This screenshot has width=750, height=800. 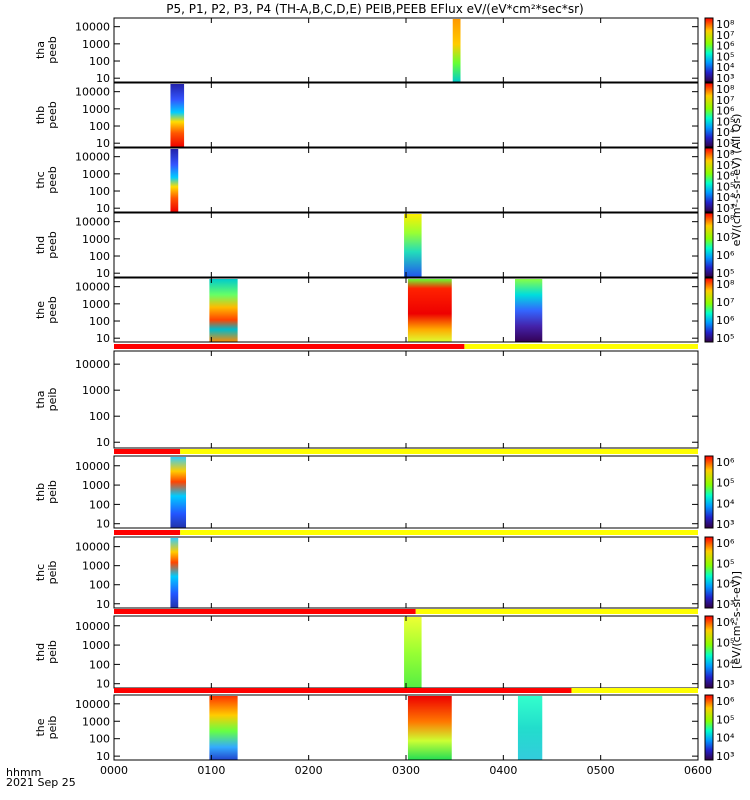 What do you see at coordinates (40, 727) in the screenshot?
I see `y-axis-label: the` at bounding box center [40, 727].